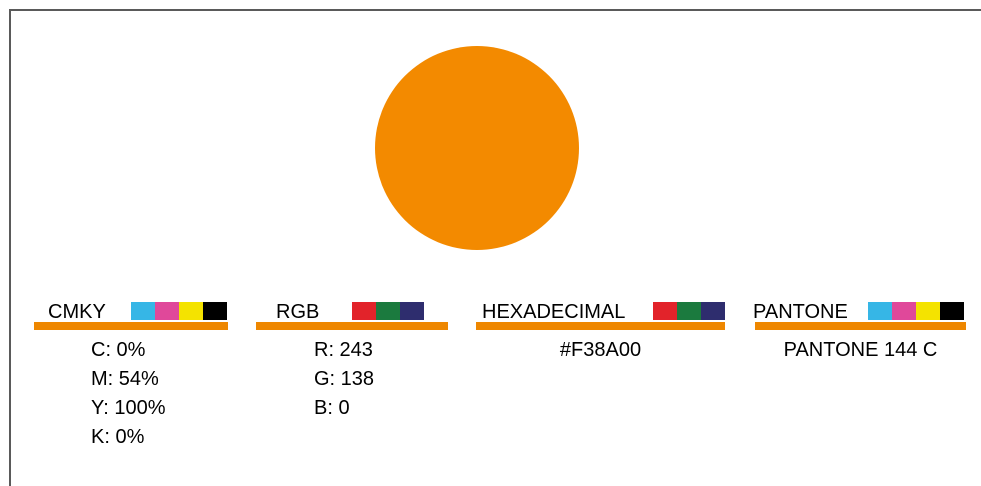 The width and height of the screenshot is (981, 486). I want to click on cmyk-section: CMKY C: 0% M: 54% Y: 100% K: 0%, so click(131, 375).